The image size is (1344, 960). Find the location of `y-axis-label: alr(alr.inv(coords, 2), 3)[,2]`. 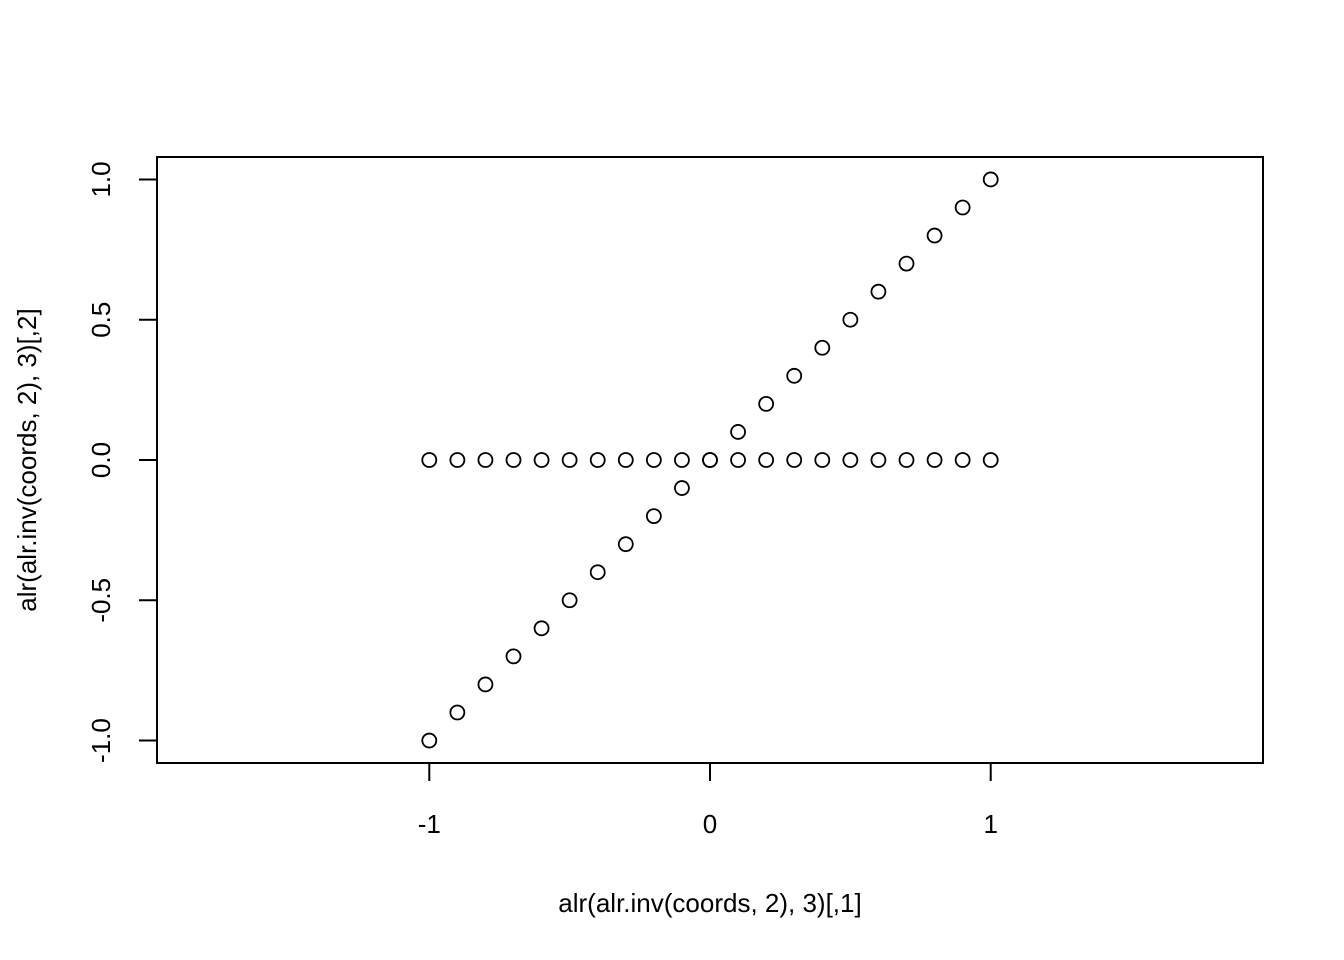

y-axis-label: alr(alr.inv(coords, 2), 3)[,2] is located at coordinates (27, 459).